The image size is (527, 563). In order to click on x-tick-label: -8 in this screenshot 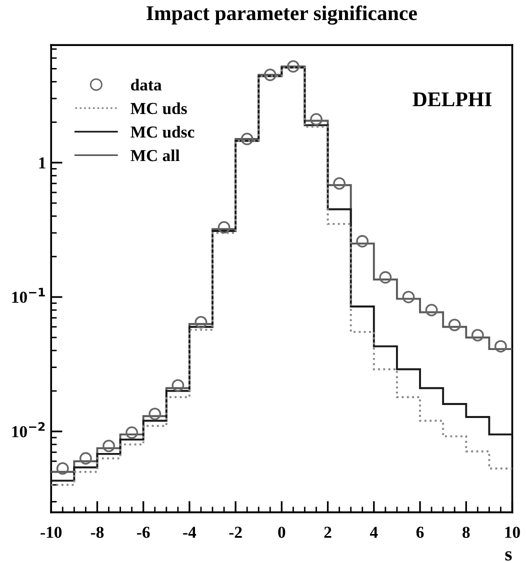, I will do `click(97, 532)`.